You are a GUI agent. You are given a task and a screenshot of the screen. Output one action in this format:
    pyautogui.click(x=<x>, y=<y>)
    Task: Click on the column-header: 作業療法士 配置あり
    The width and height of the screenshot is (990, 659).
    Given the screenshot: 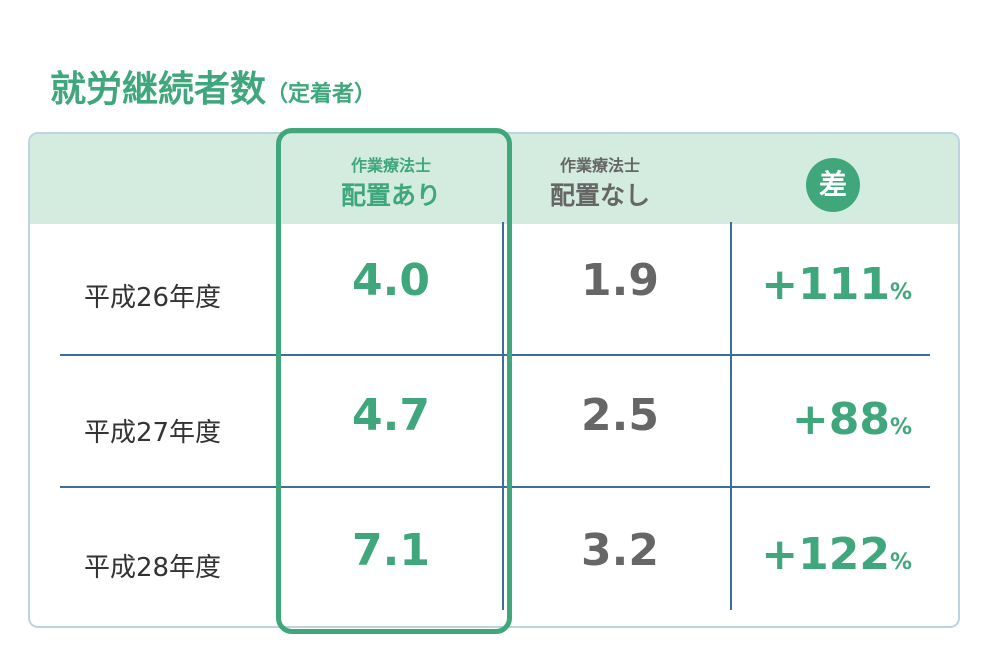 What is the action you would take?
    pyautogui.click(x=391, y=182)
    